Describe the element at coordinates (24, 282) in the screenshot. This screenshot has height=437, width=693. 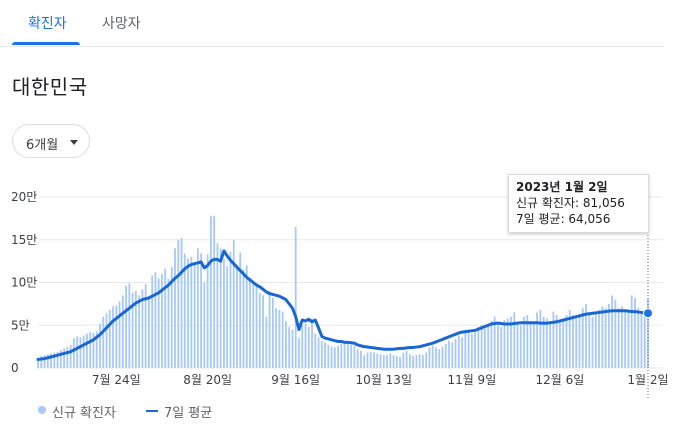
I see `y-axis-labels: 0 5만 10만 15만 20만` at that location.